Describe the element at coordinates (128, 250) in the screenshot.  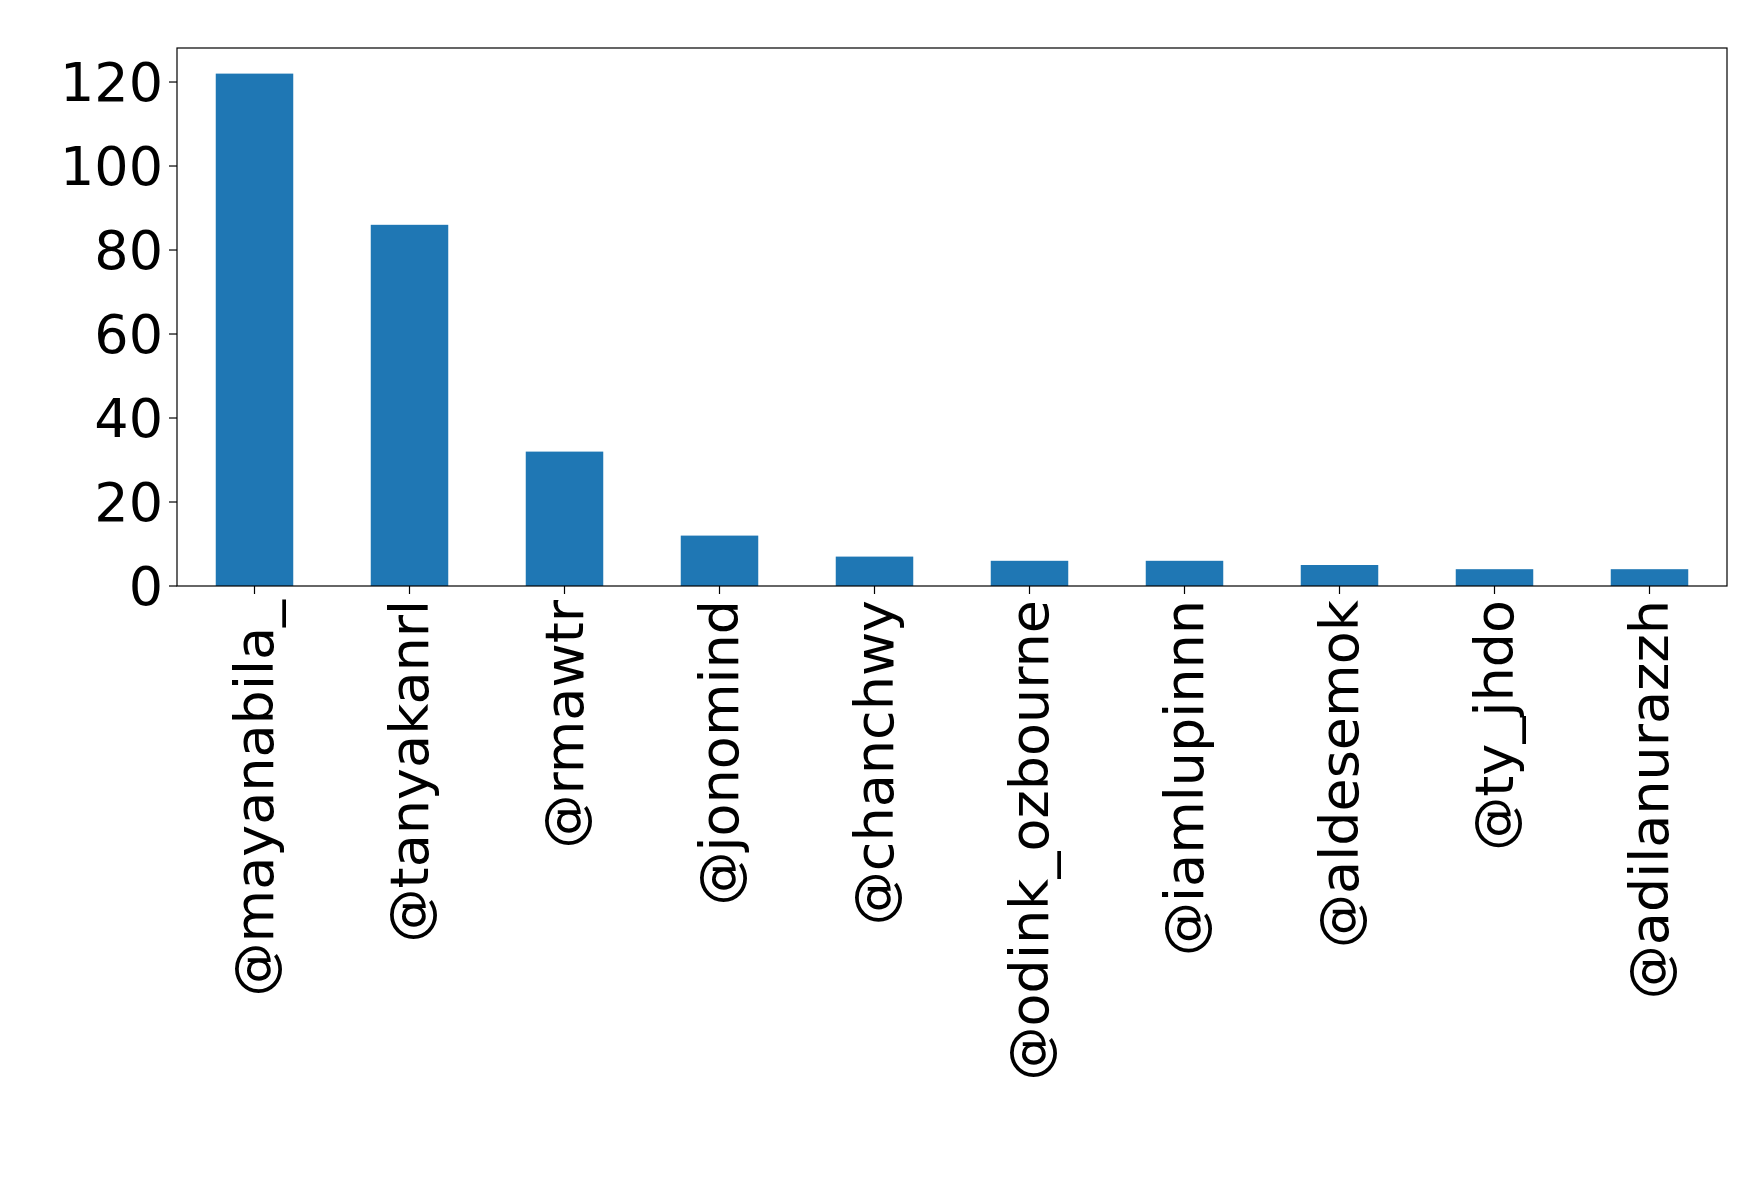
I see `y-tick-label: 80` at that location.